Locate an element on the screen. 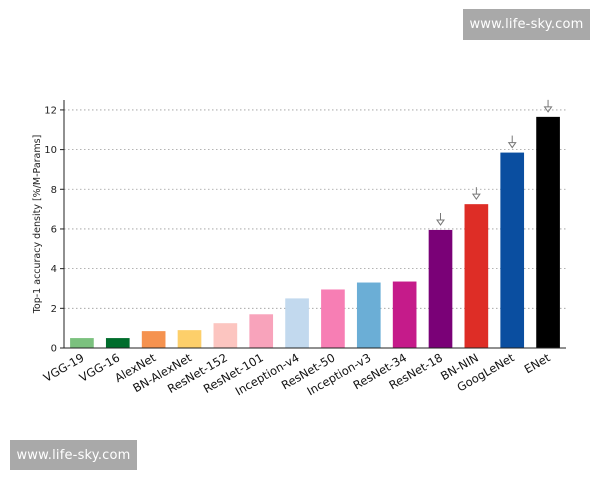 The width and height of the screenshot is (600, 480). y-ticks: 0 2 4 6 8 10 12 is located at coordinates (54, 230).